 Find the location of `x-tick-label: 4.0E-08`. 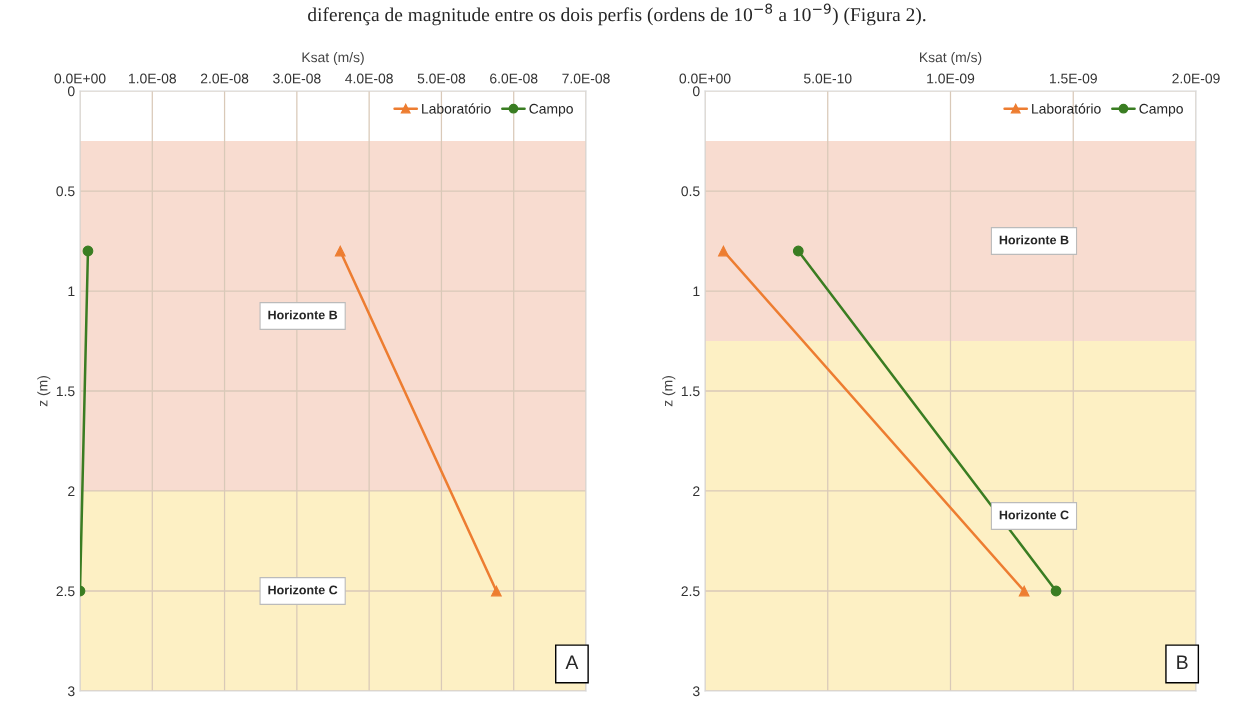

x-tick-label: 4.0E-08 is located at coordinates (369, 78).